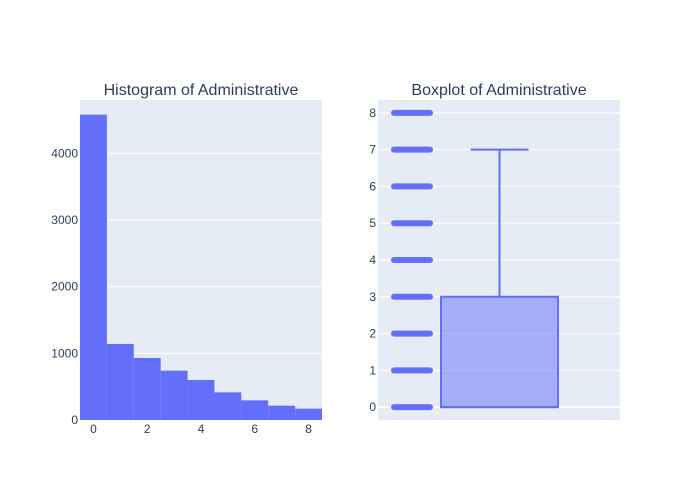  I want to click on histogram-x-tick-label: 6, so click(254, 429).